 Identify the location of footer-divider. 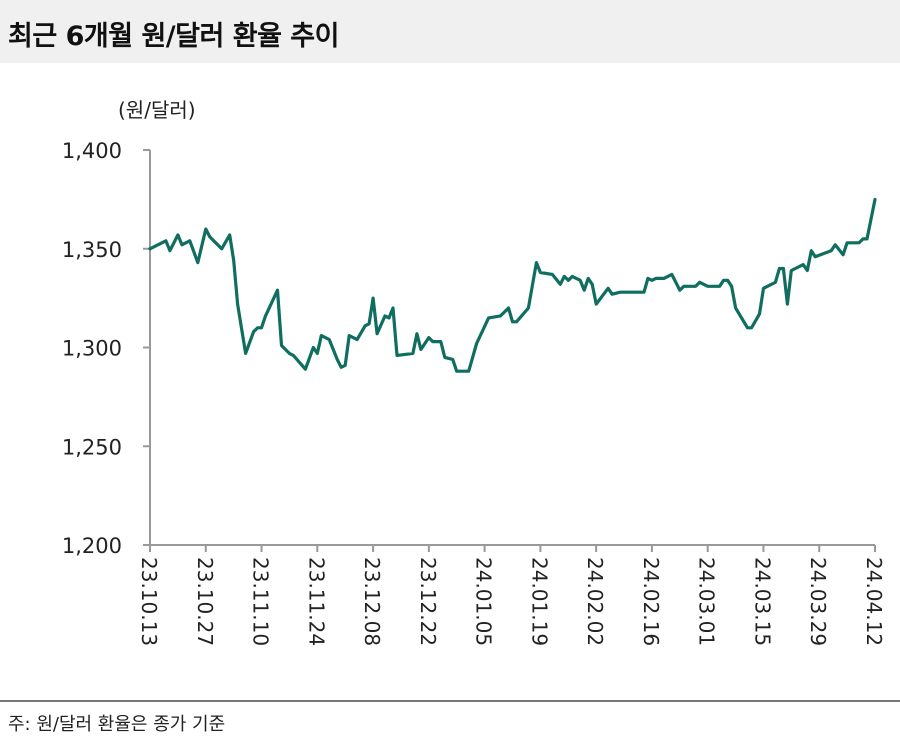
(450, 701).